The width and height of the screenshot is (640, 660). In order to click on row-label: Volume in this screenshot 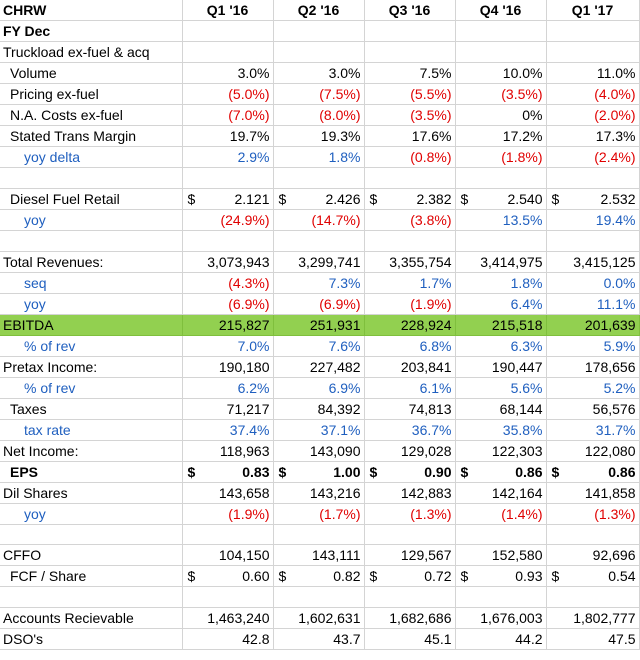, I will do `click(91, 73)`.